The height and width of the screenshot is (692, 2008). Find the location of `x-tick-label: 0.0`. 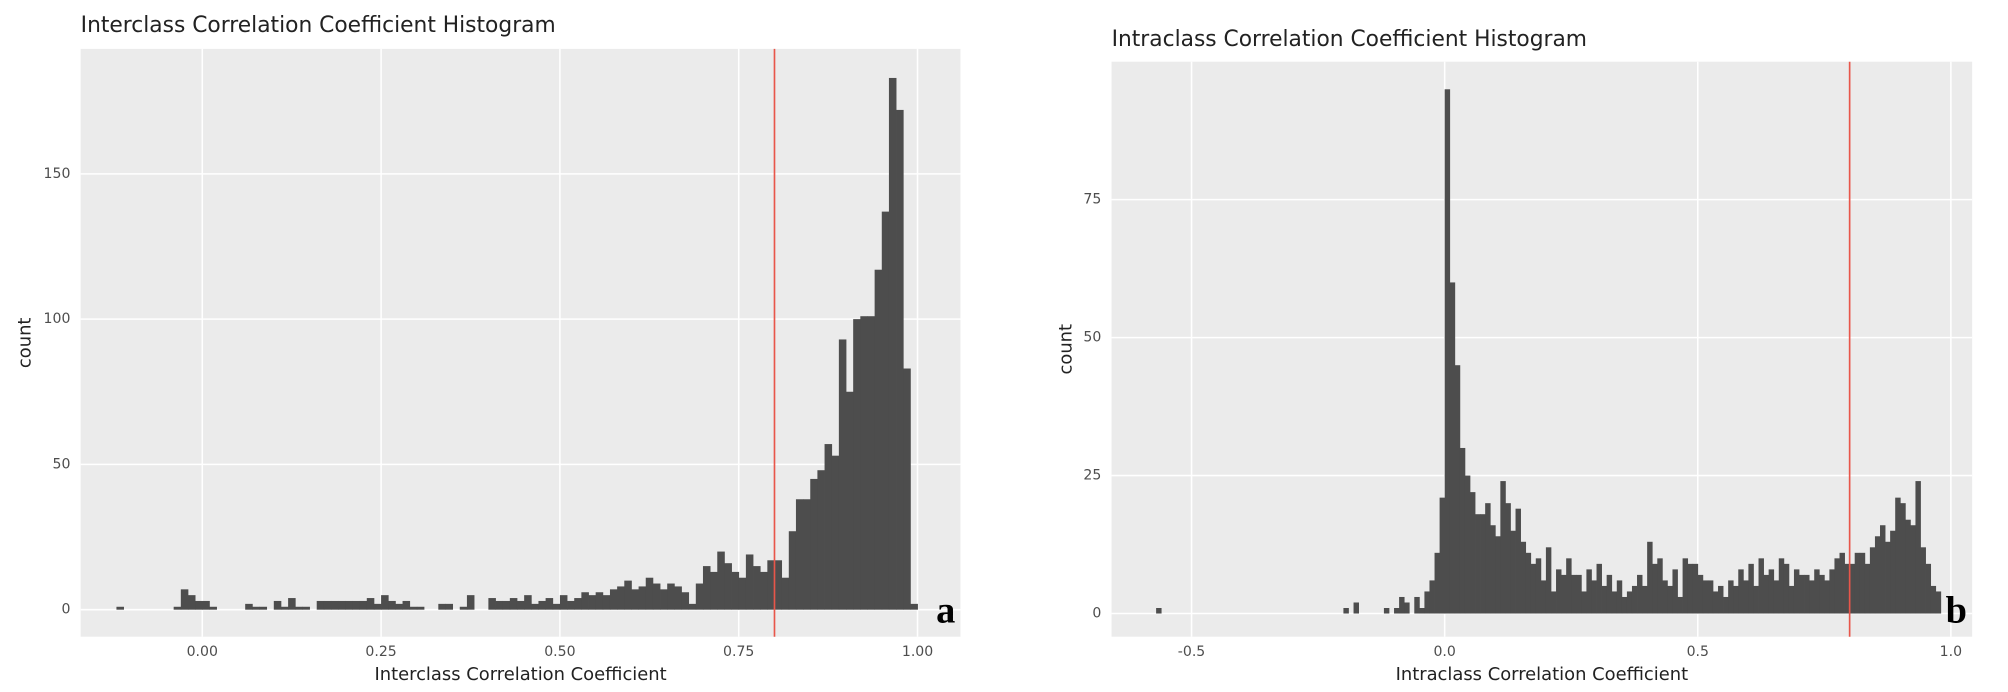

x-tick-label: 0.0 is located at coordinates (1444, 652).